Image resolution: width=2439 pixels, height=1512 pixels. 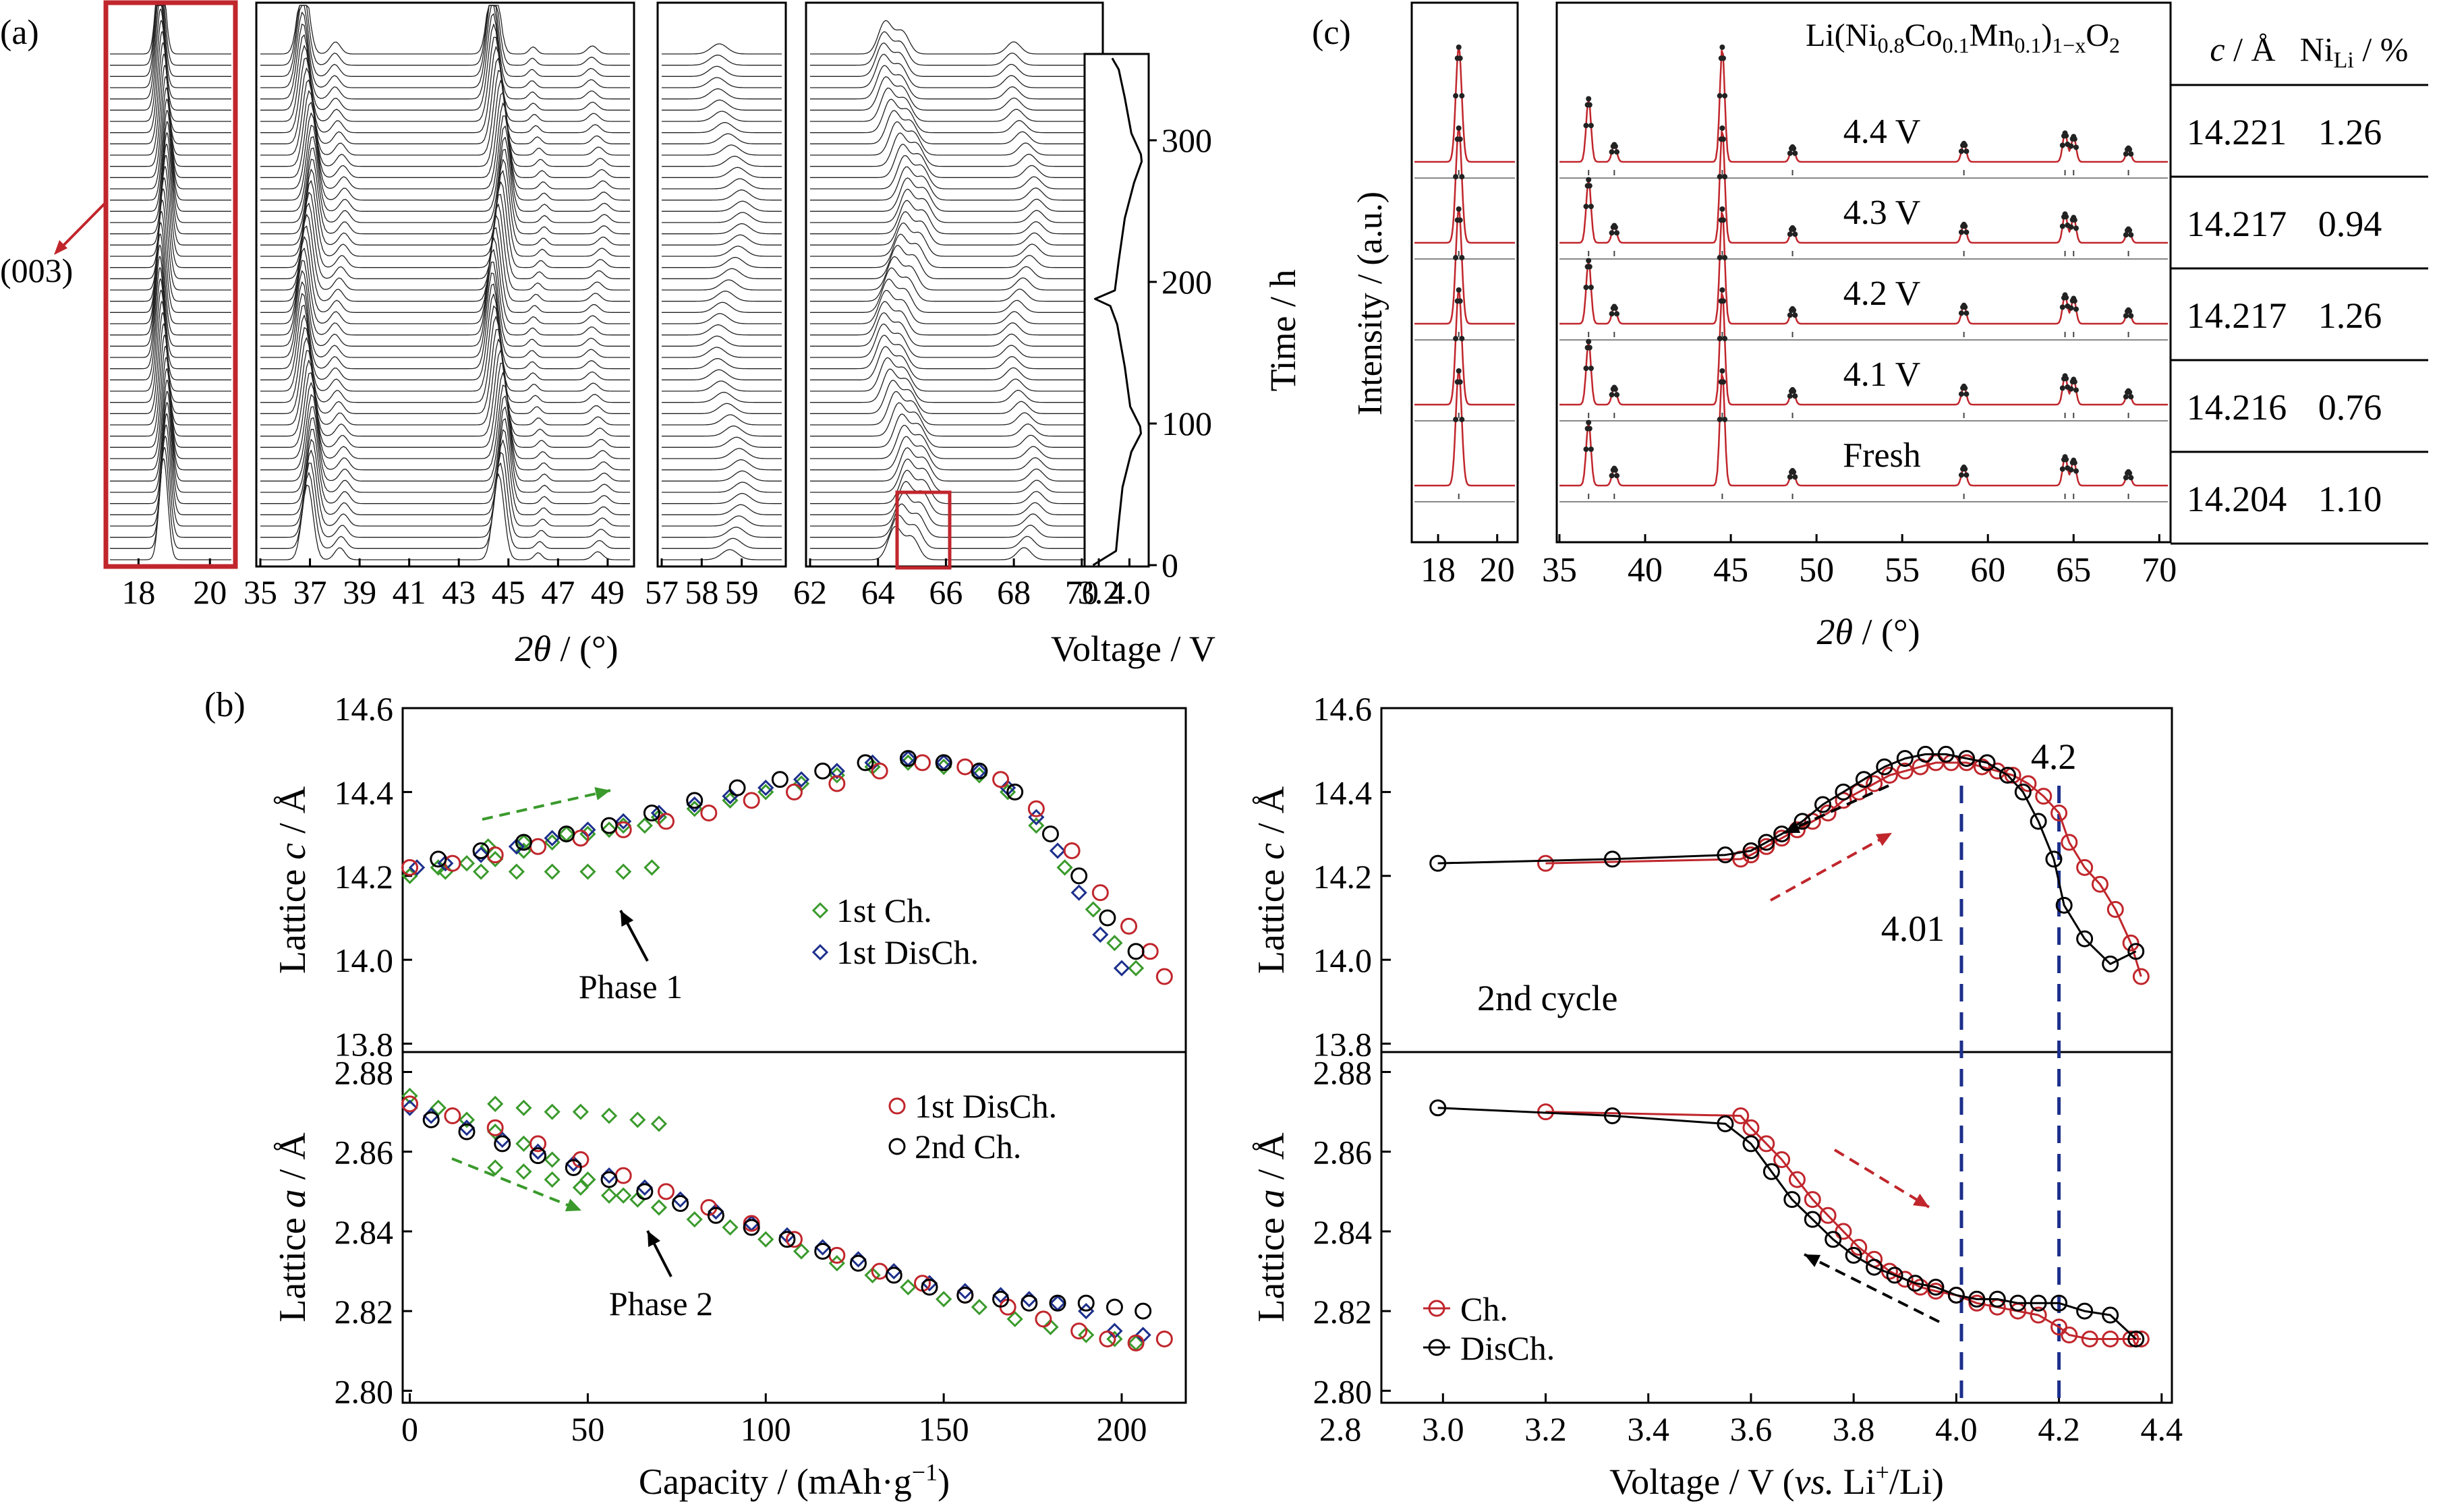 I want to click on x-tick-label: 18, so click(x=1438, y=570).